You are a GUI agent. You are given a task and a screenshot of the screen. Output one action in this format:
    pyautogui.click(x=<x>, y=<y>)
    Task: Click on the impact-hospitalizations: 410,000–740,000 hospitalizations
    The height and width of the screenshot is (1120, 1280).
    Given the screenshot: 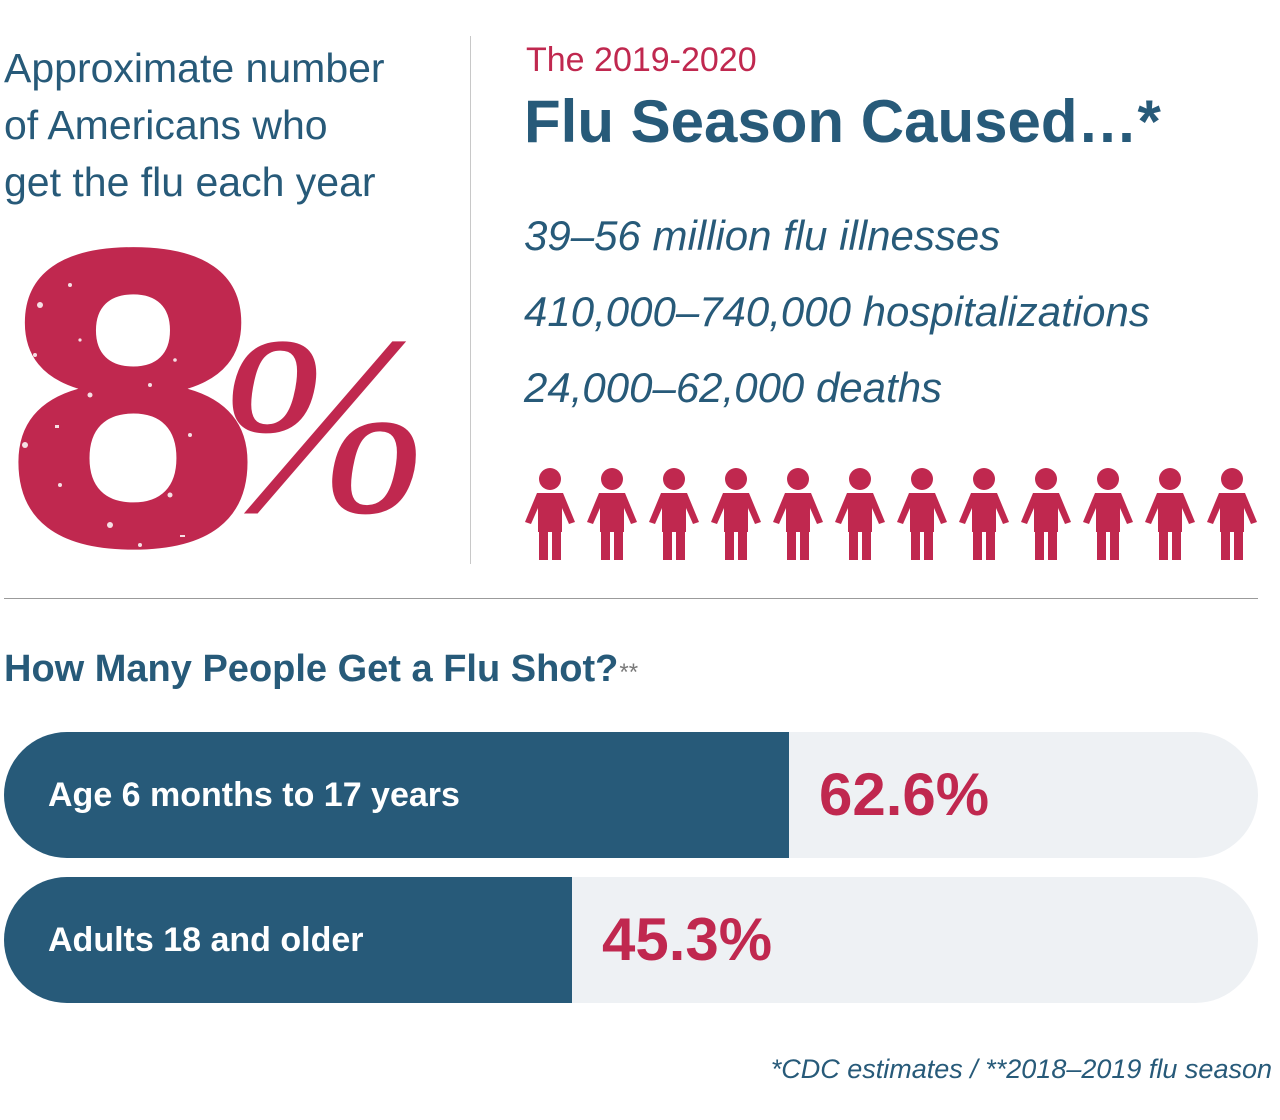 What is the action you would take?
    pyautogui.click(x=837, y=311)
    